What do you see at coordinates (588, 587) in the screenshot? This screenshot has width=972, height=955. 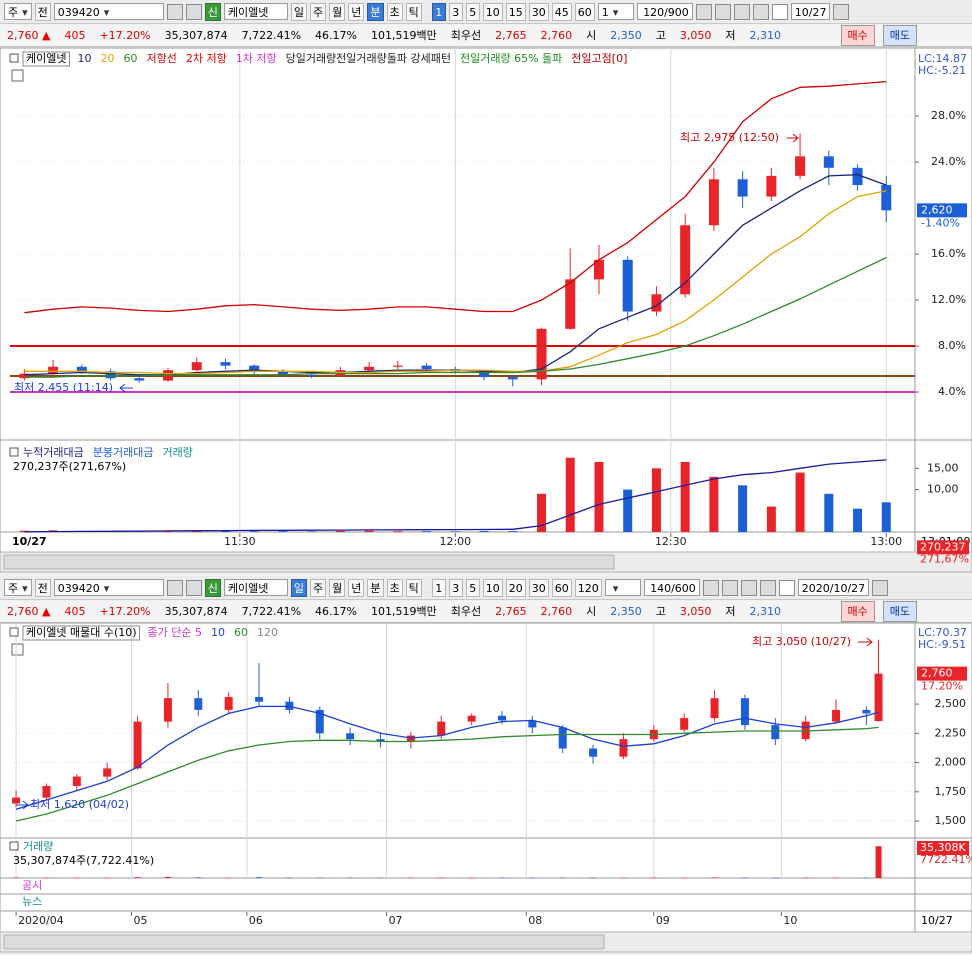 I see `interval-button: 120` at bounding box center [588, 587].